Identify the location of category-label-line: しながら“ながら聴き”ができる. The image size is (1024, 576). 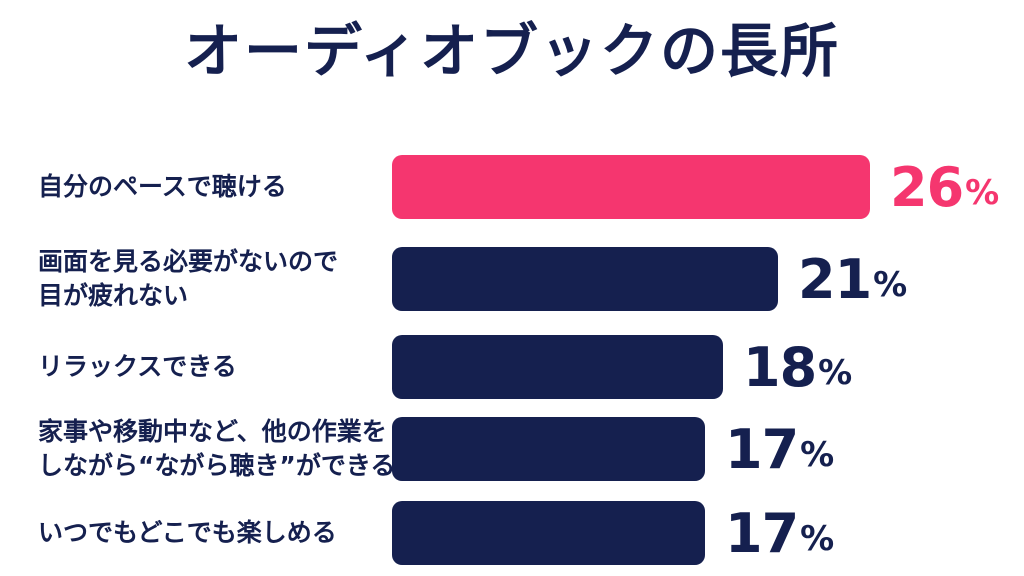
(217, 465).